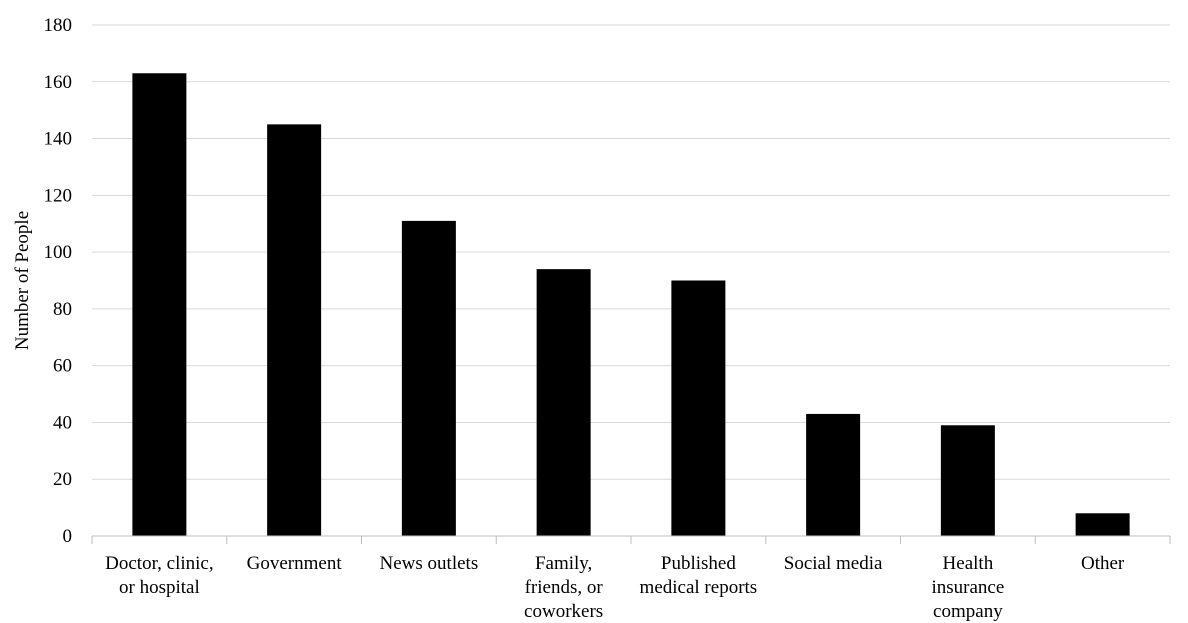 Image resolution: width=1188 pixels, height=623 pixels. Describe the element at coordinates (58, 82) in the screenshot. I see `y-tick-label: 160` at that location.